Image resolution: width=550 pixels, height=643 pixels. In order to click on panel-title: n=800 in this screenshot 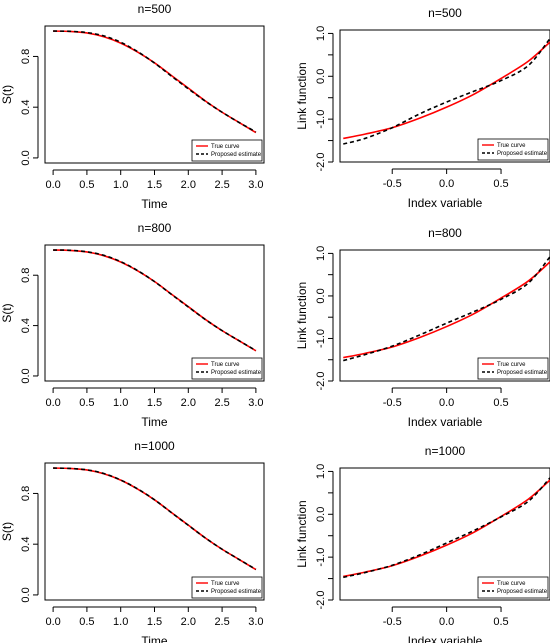, I will do `click(445, 233)`.